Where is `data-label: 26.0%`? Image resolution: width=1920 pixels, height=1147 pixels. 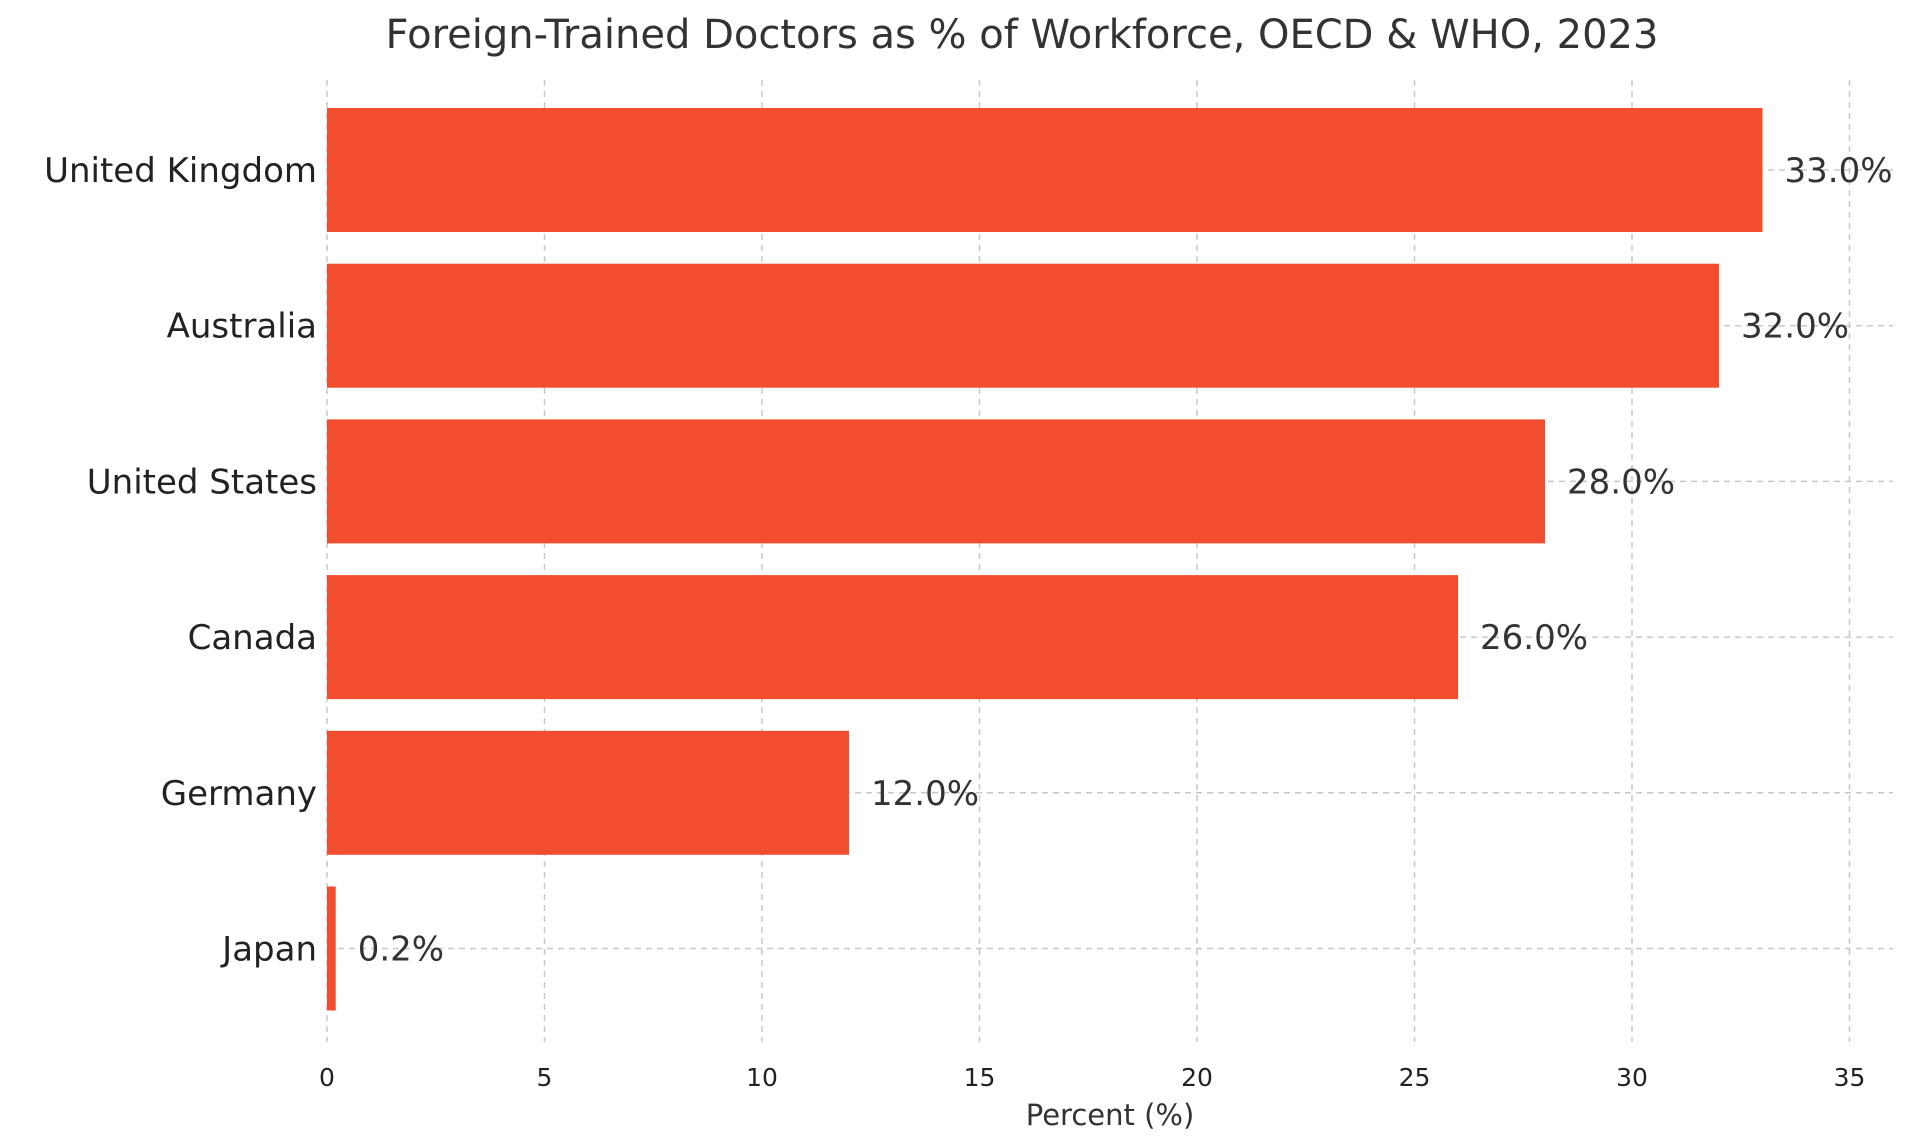
data-label: 26.0% is located at coordinates (1534, 638).